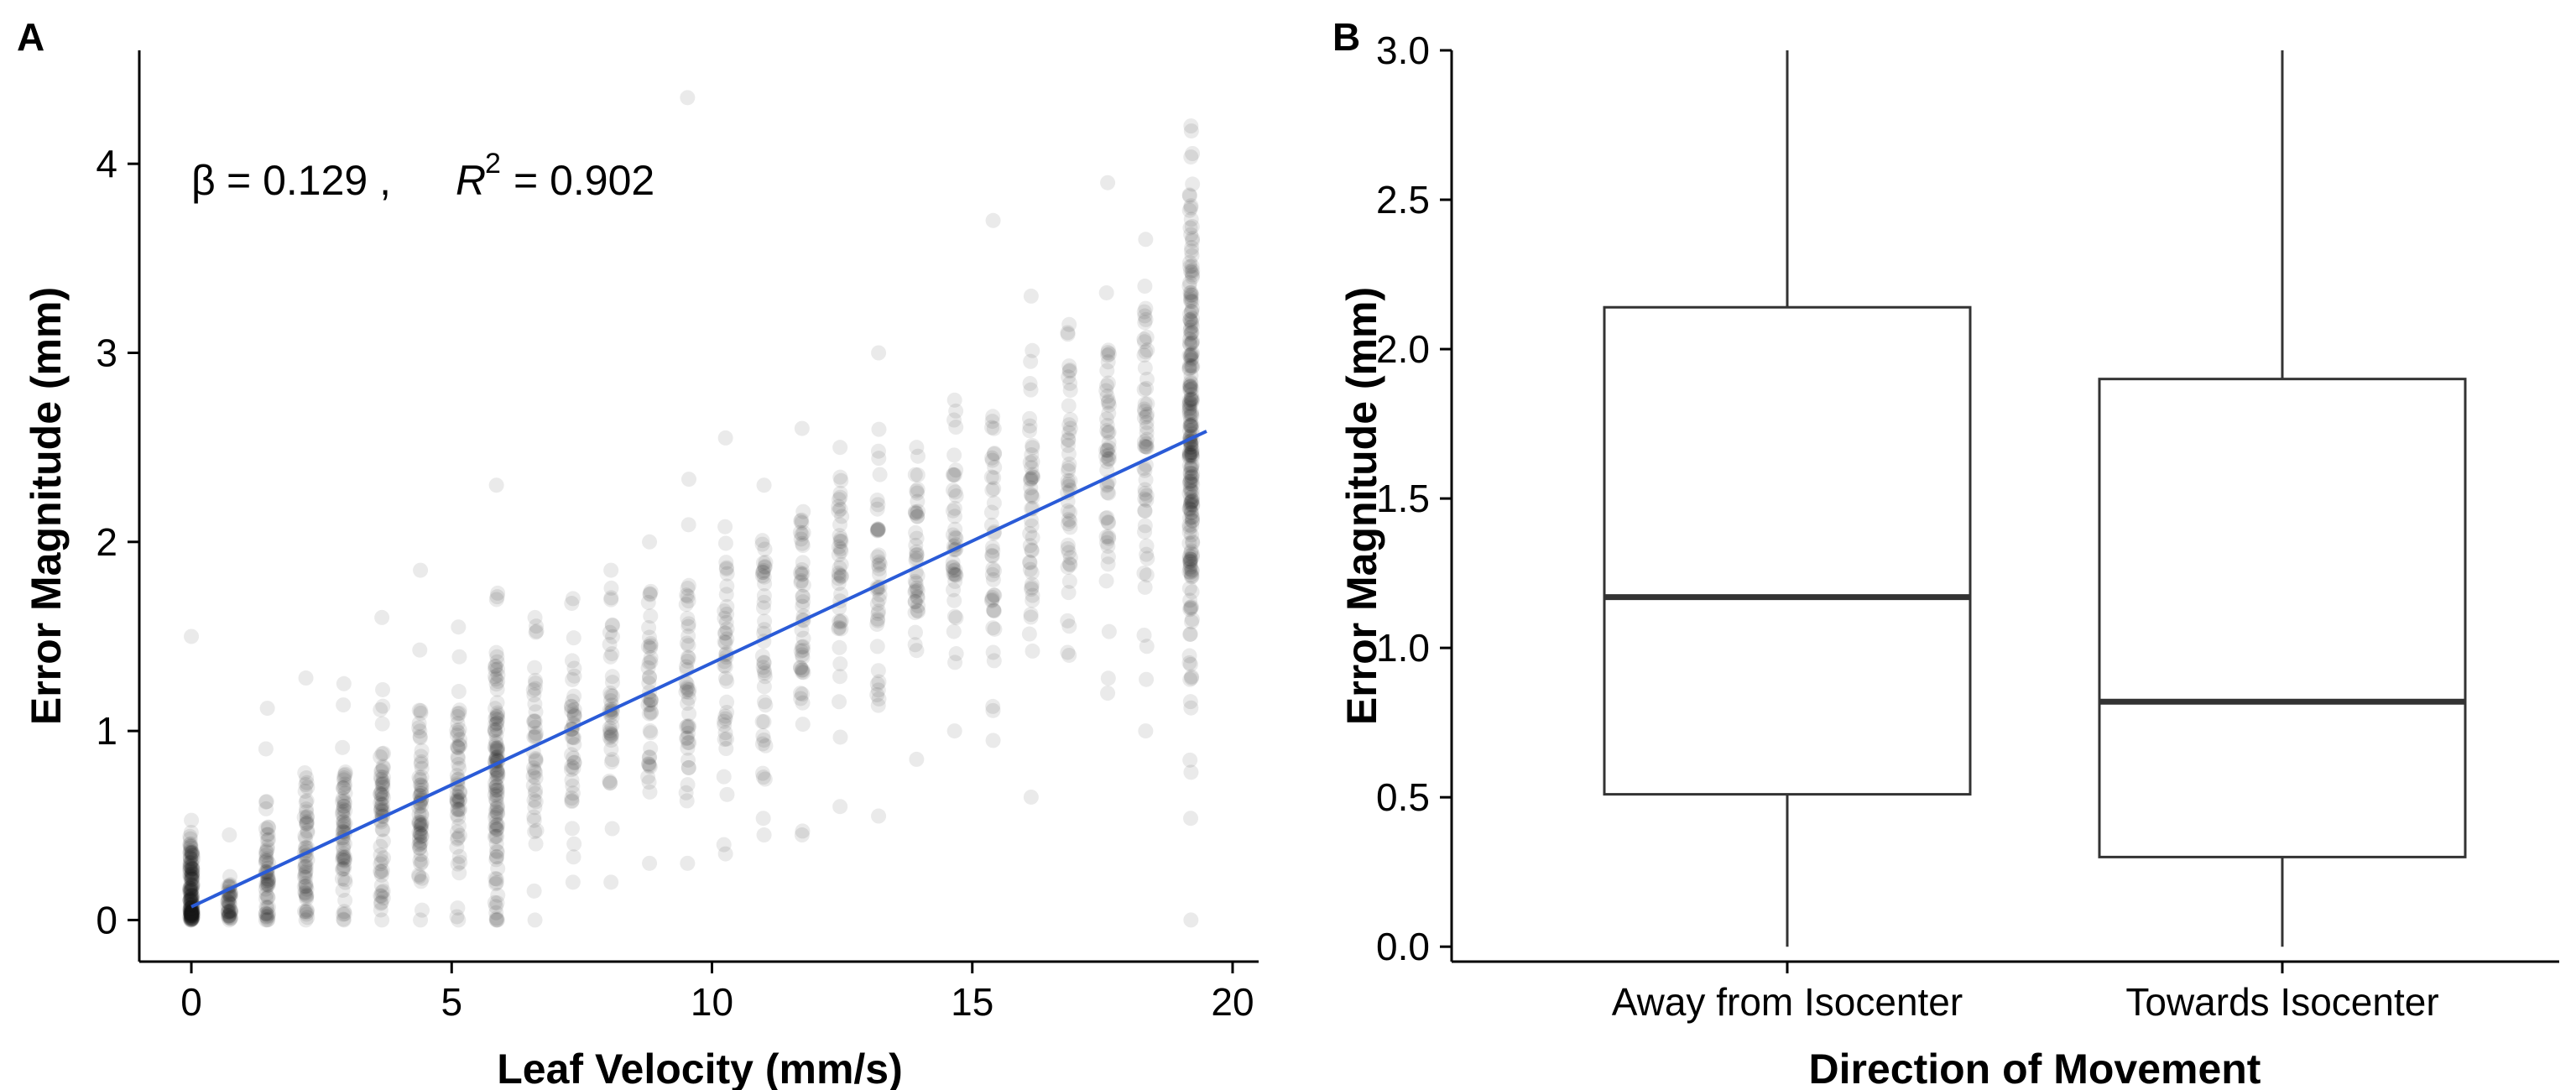  What do you see at coordinates (700, 1068) in the screenshot?
I see `x-axis-title: Leaf Velocity (mm/s)` at bounding box center [700, 1068].